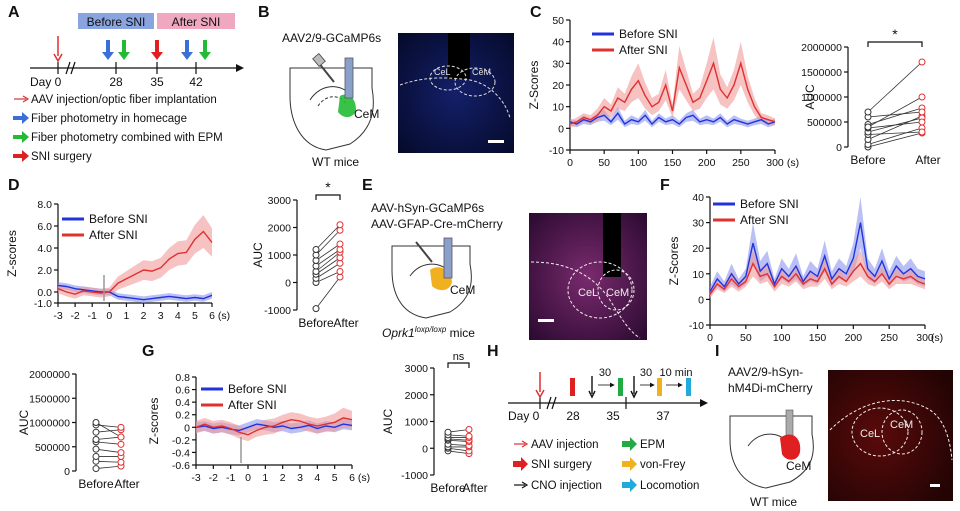 The image size is (960, 511). I want to click on y-tick-label: -0.4, so click(181, 453).